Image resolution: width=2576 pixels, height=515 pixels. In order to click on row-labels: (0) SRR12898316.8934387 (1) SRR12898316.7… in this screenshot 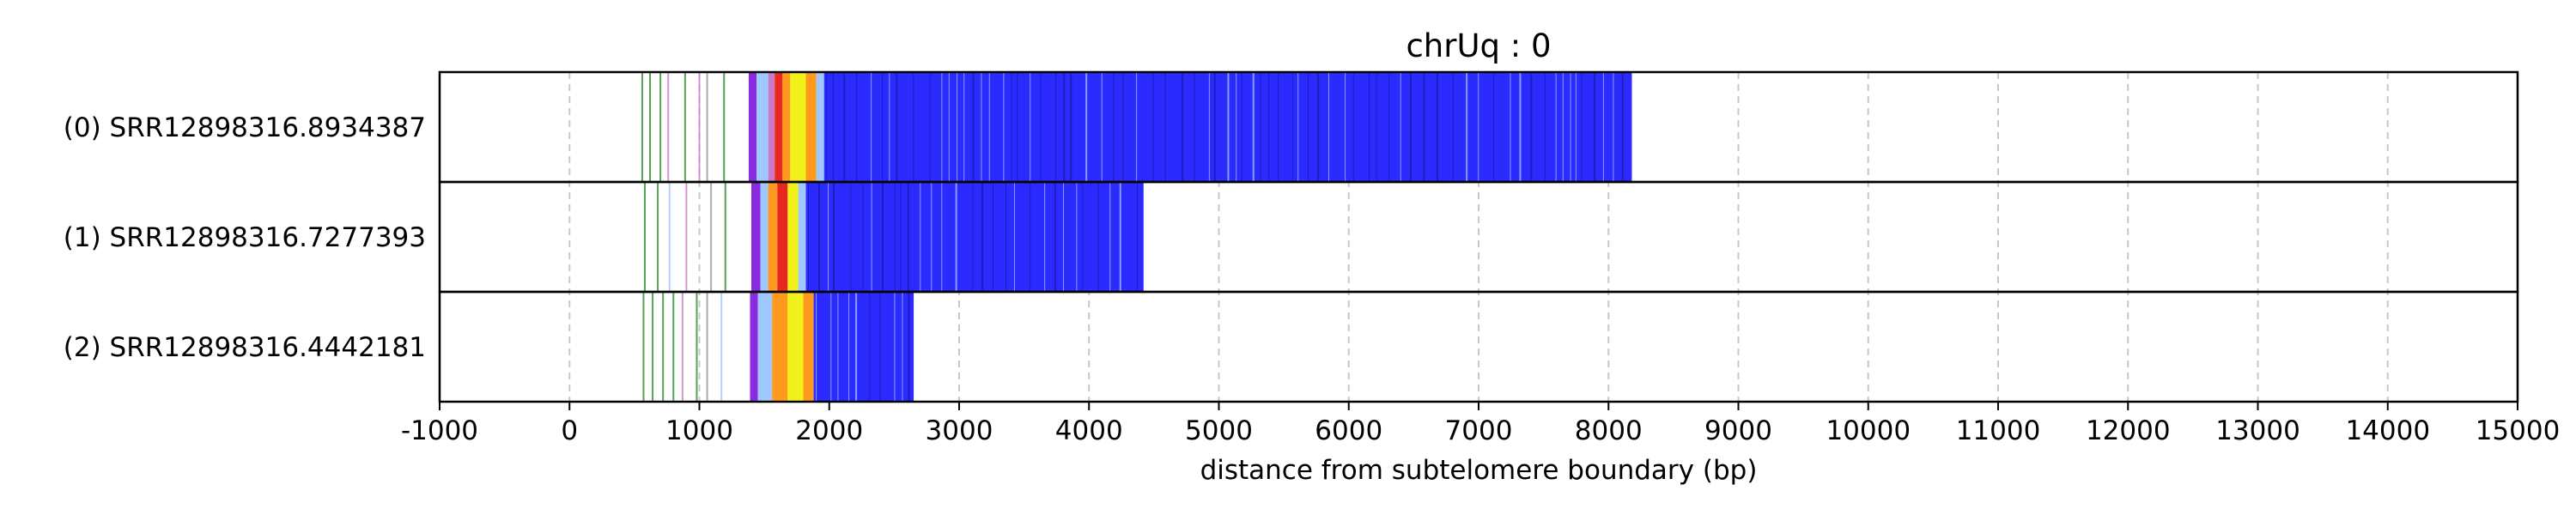, I will do `click(245, 237)`.